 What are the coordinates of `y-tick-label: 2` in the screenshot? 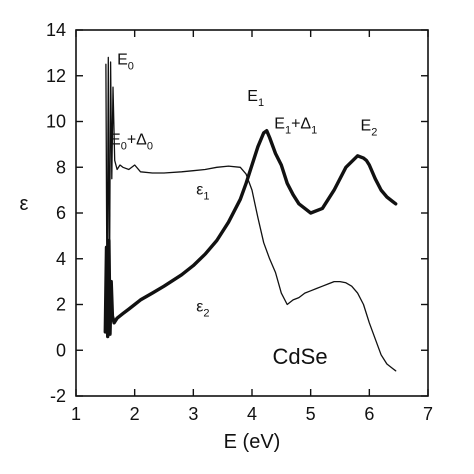 It's located at (61, 305).